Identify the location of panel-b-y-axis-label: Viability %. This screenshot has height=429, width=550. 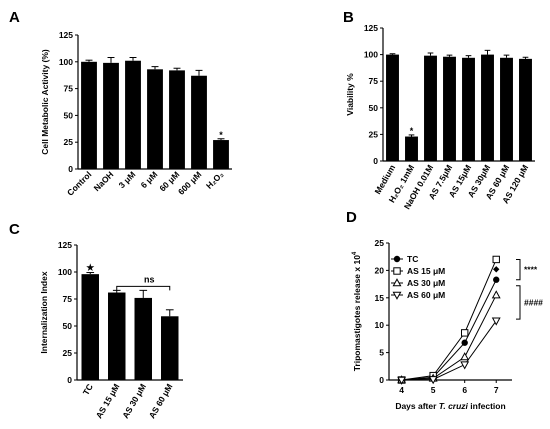
(350, 94).